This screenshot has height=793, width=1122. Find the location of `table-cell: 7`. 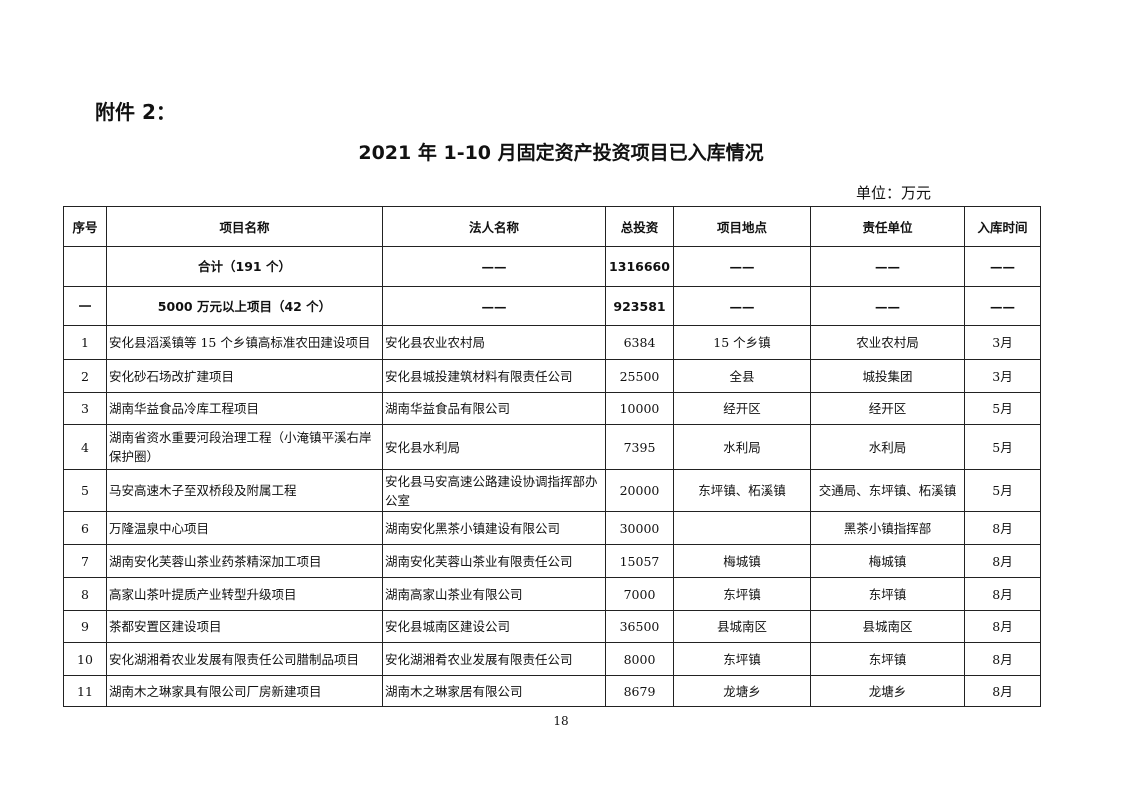

table-cell: 7 is located at coordinates (85, 561).